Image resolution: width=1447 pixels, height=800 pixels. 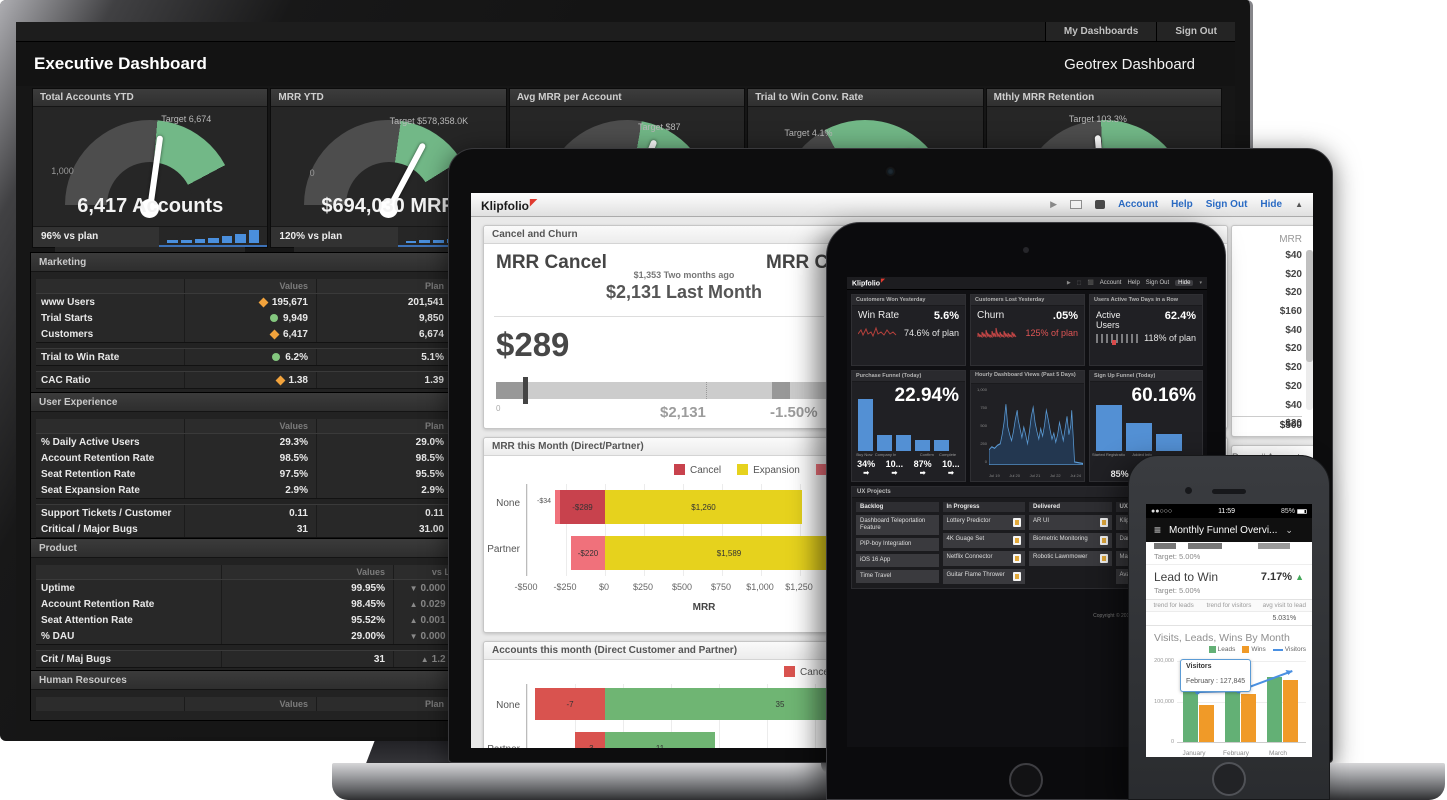 What do you see at coordinates (1172, 742) in the screenshot?
I see `y-tick: 0` at bounding box center [1172, 742].